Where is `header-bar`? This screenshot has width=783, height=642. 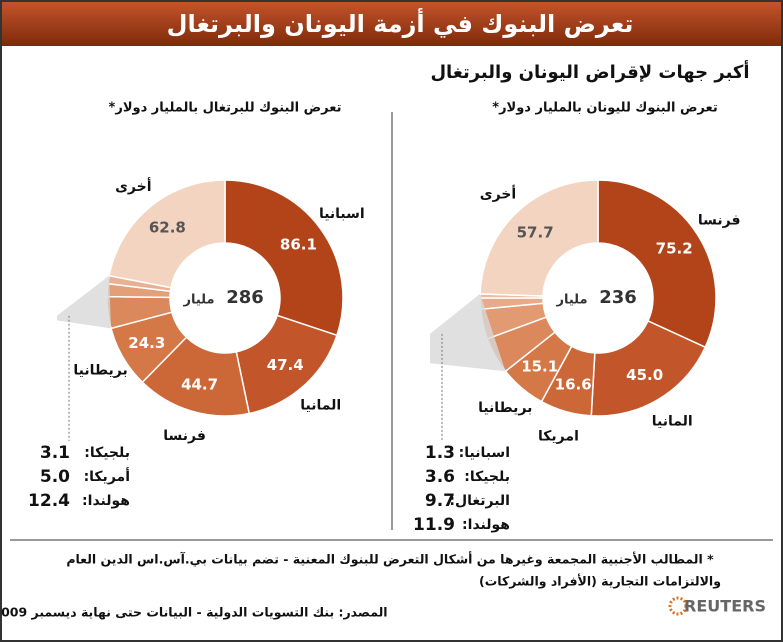
header-bar is located at coordinates (391, 24).